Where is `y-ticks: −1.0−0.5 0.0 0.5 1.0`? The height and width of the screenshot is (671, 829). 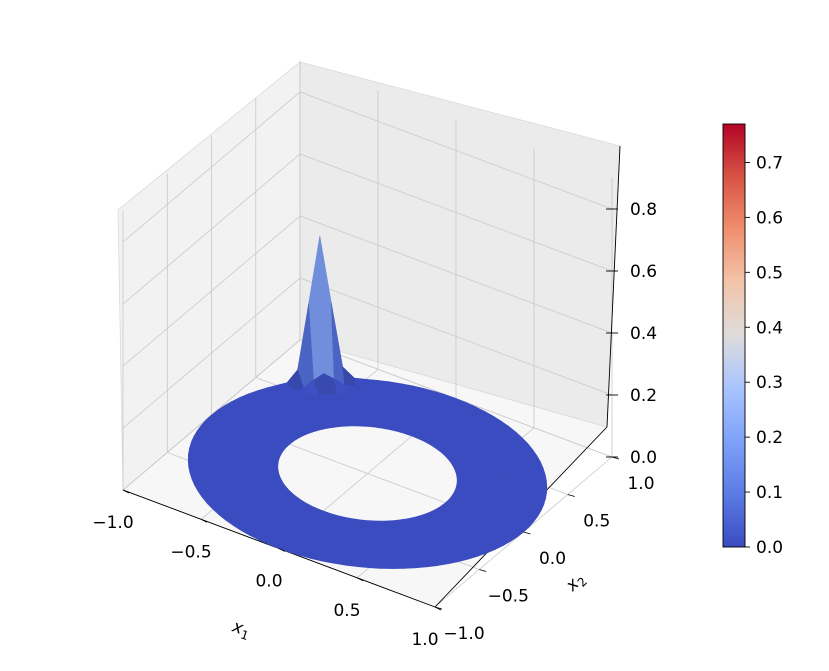
y-ticks: −1.0−0.5 0.0 0.5 1.0 is located at coordinates (544, 550).